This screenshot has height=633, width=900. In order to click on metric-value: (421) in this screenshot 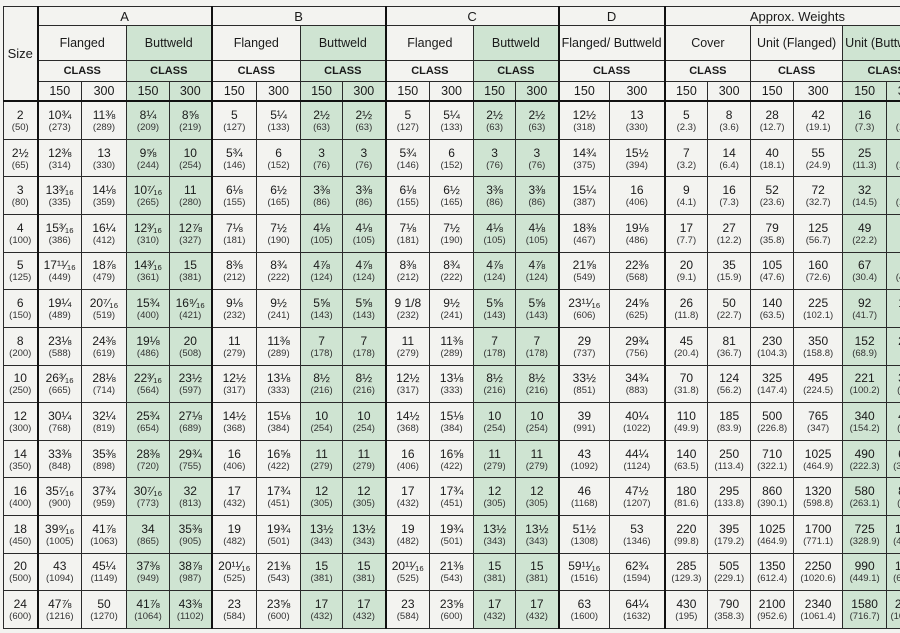, I will do `click(190, 316)`.